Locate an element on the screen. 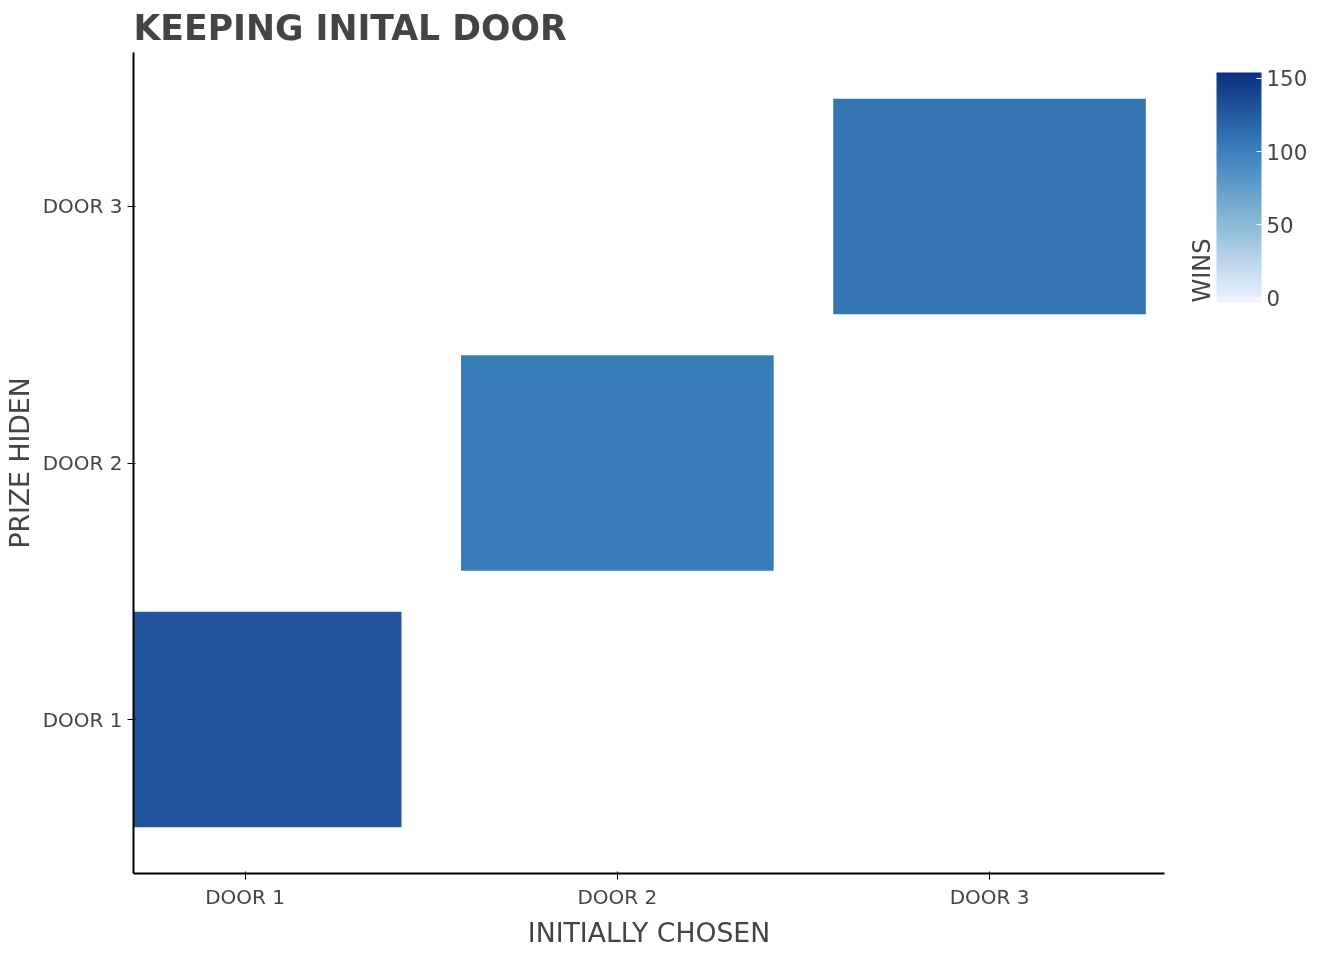 The height and width of the screenshot is (960, 1344). color-bar-label: 150 is located at coordinates (1287, 79).